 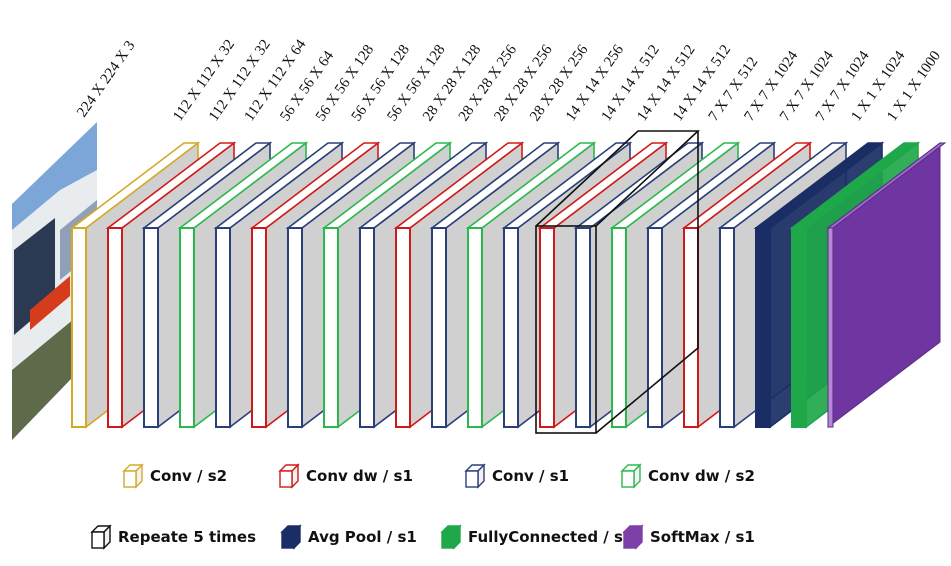 What do you see at coordinates (189, 476) in the screenshot?
I see `legend-label: Conv / s2` at bounding box center [189, 476].